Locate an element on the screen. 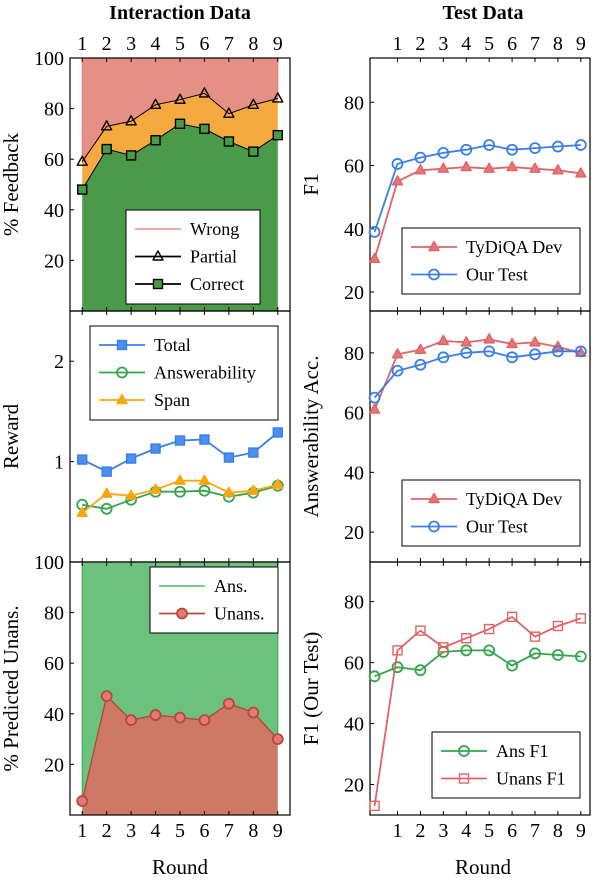 The width and height of the screenshot is (592, 880). right-x-axis-label: Round is located at coordinates (483, 867).